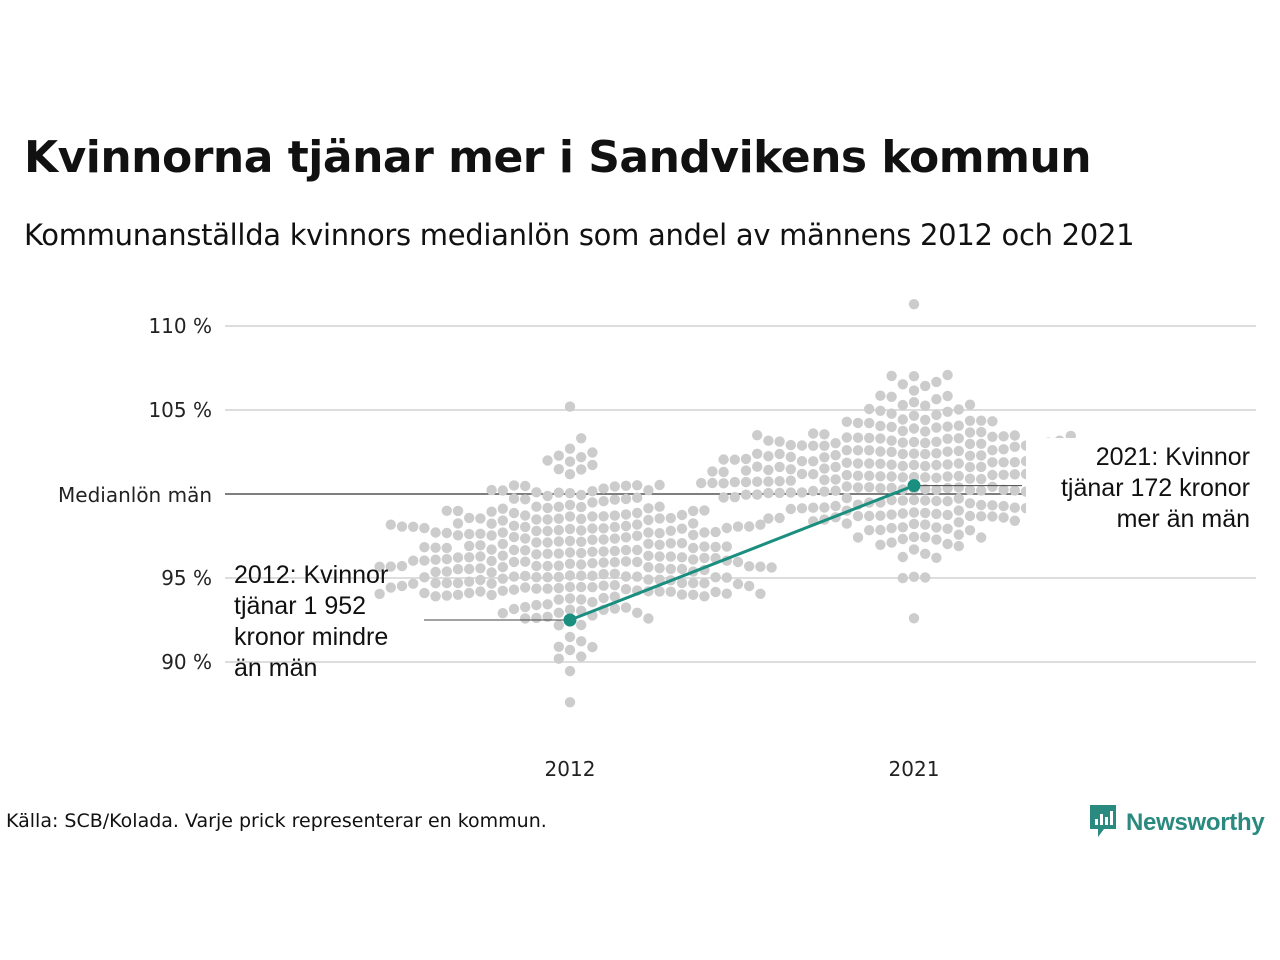 The image size is (1280, 960). I want to click on highlight-line, so click(742, 553).